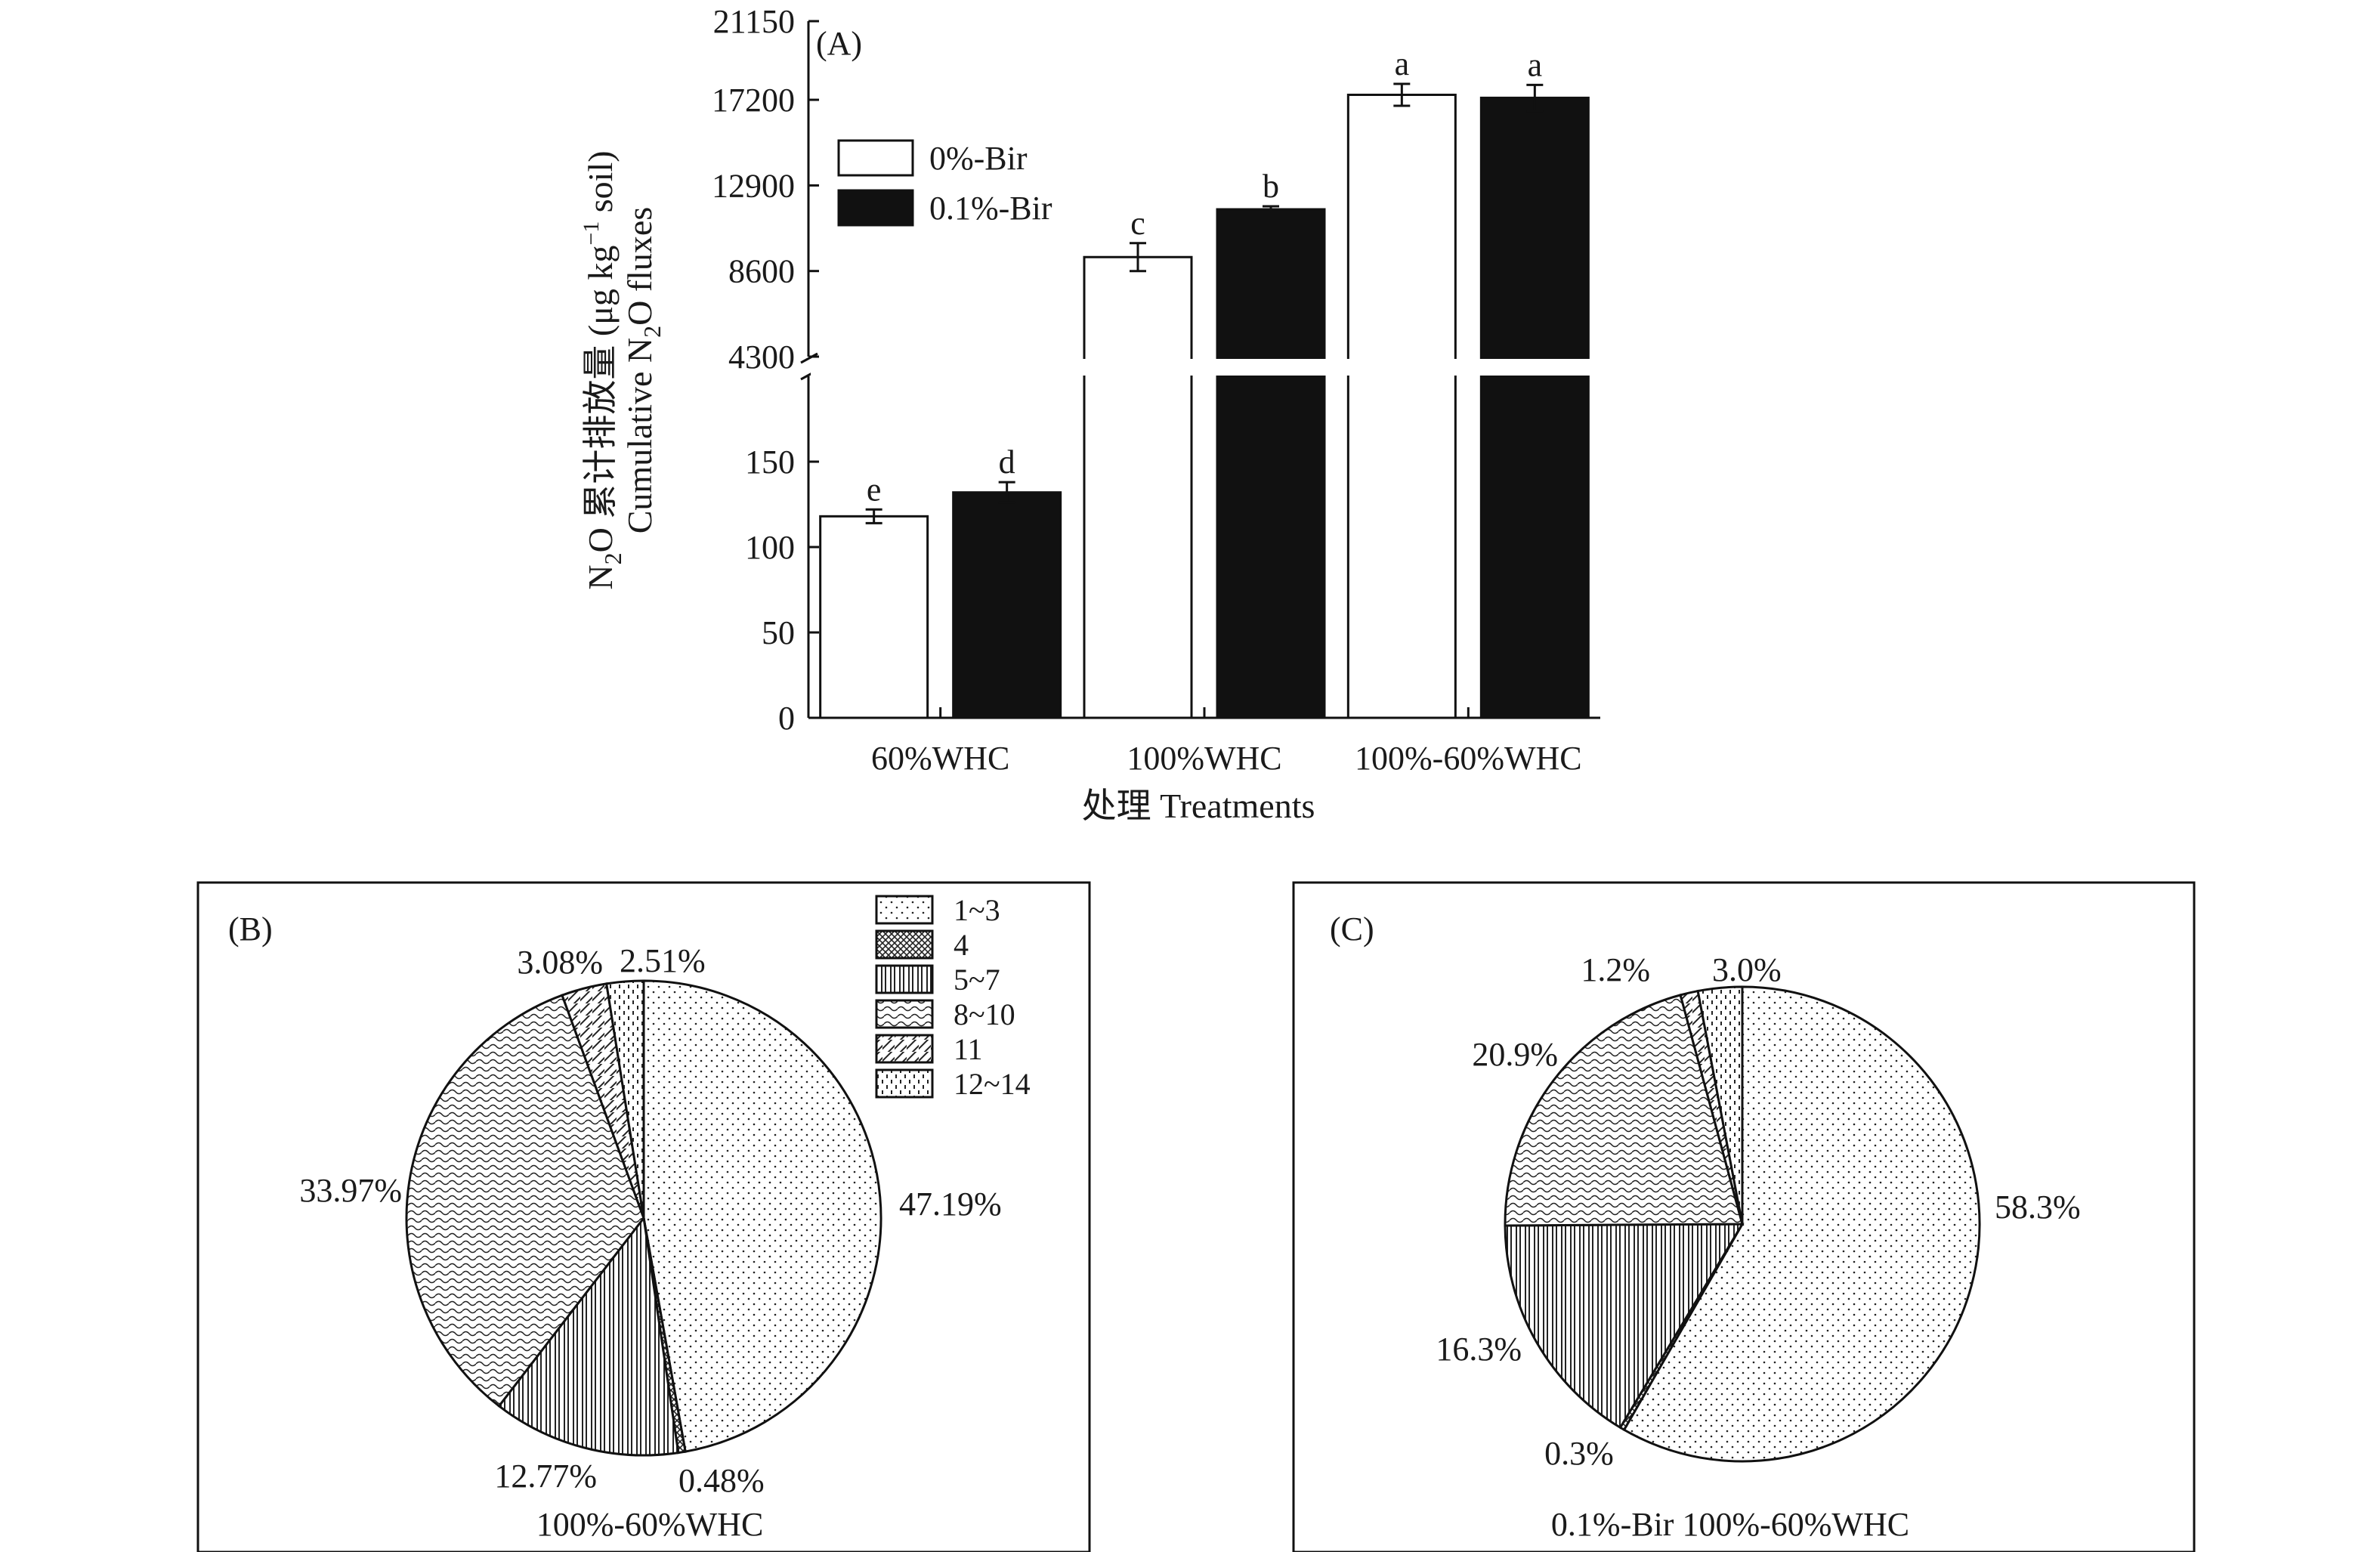 The image size is (2380, 1552). Describe the element at coordinates (545, 1476) in the screenshot. I see `slice-label: 12.77%` at that location.